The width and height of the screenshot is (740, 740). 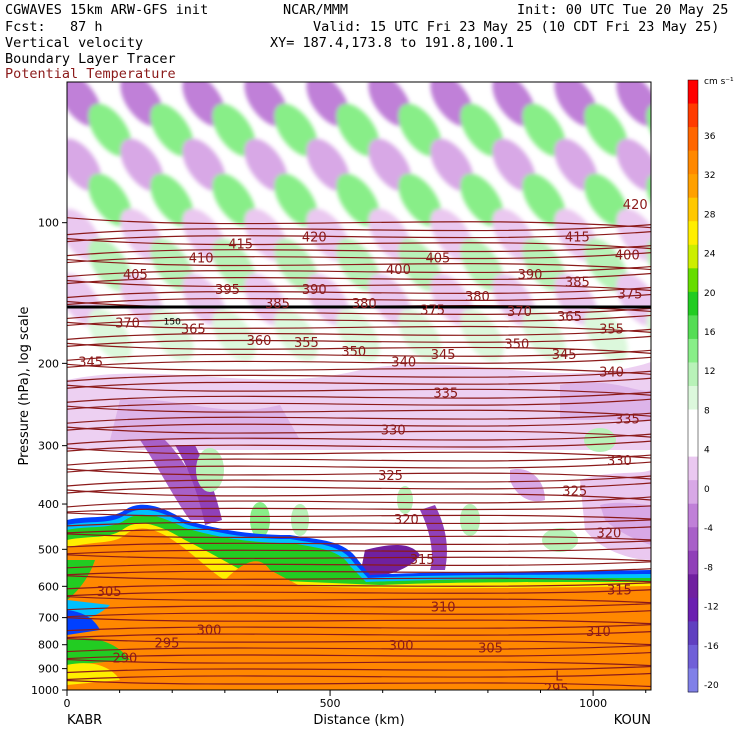 I want to click on theta-label: 365, so click(x=193, y=329).